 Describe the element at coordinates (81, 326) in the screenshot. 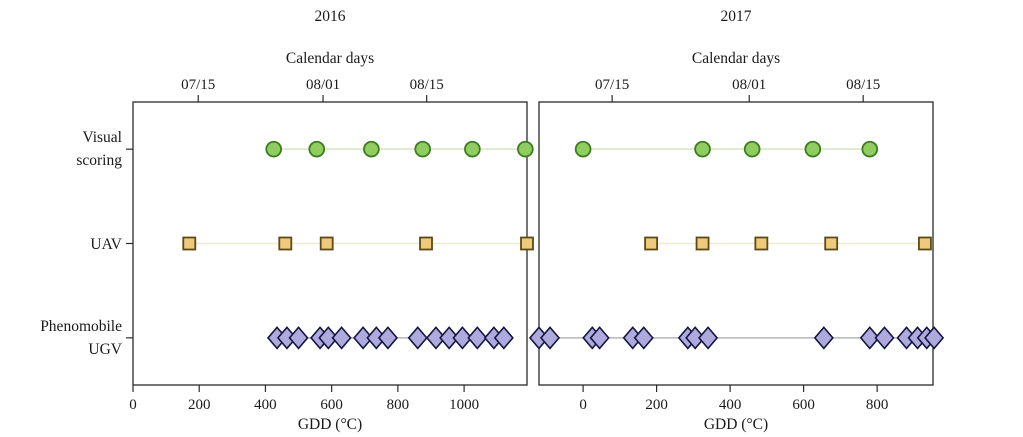

I see `row-label-line: Phenomobile` at that location.